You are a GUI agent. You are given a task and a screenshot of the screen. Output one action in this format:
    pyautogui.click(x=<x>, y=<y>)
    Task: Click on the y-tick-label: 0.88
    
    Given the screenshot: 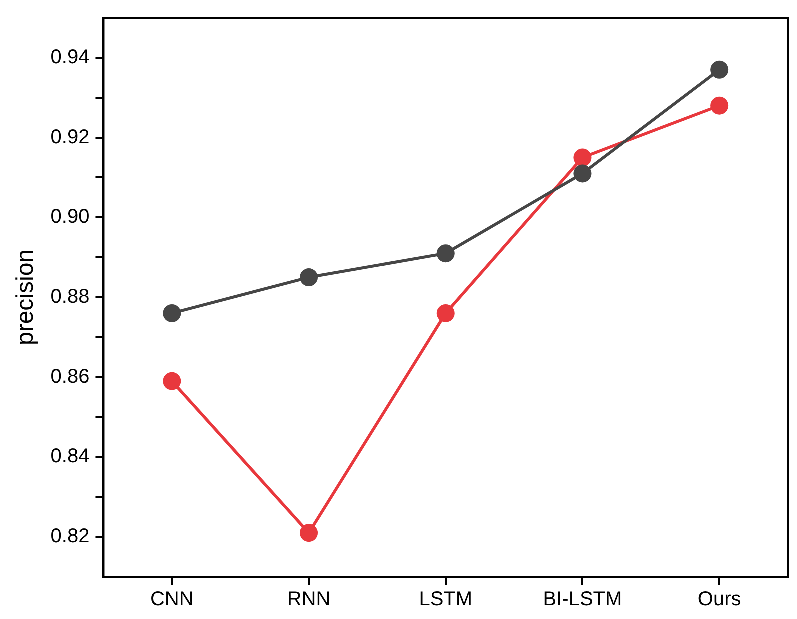 What is the action you would take?
    pyautogui.click(x=70, y=297)
    